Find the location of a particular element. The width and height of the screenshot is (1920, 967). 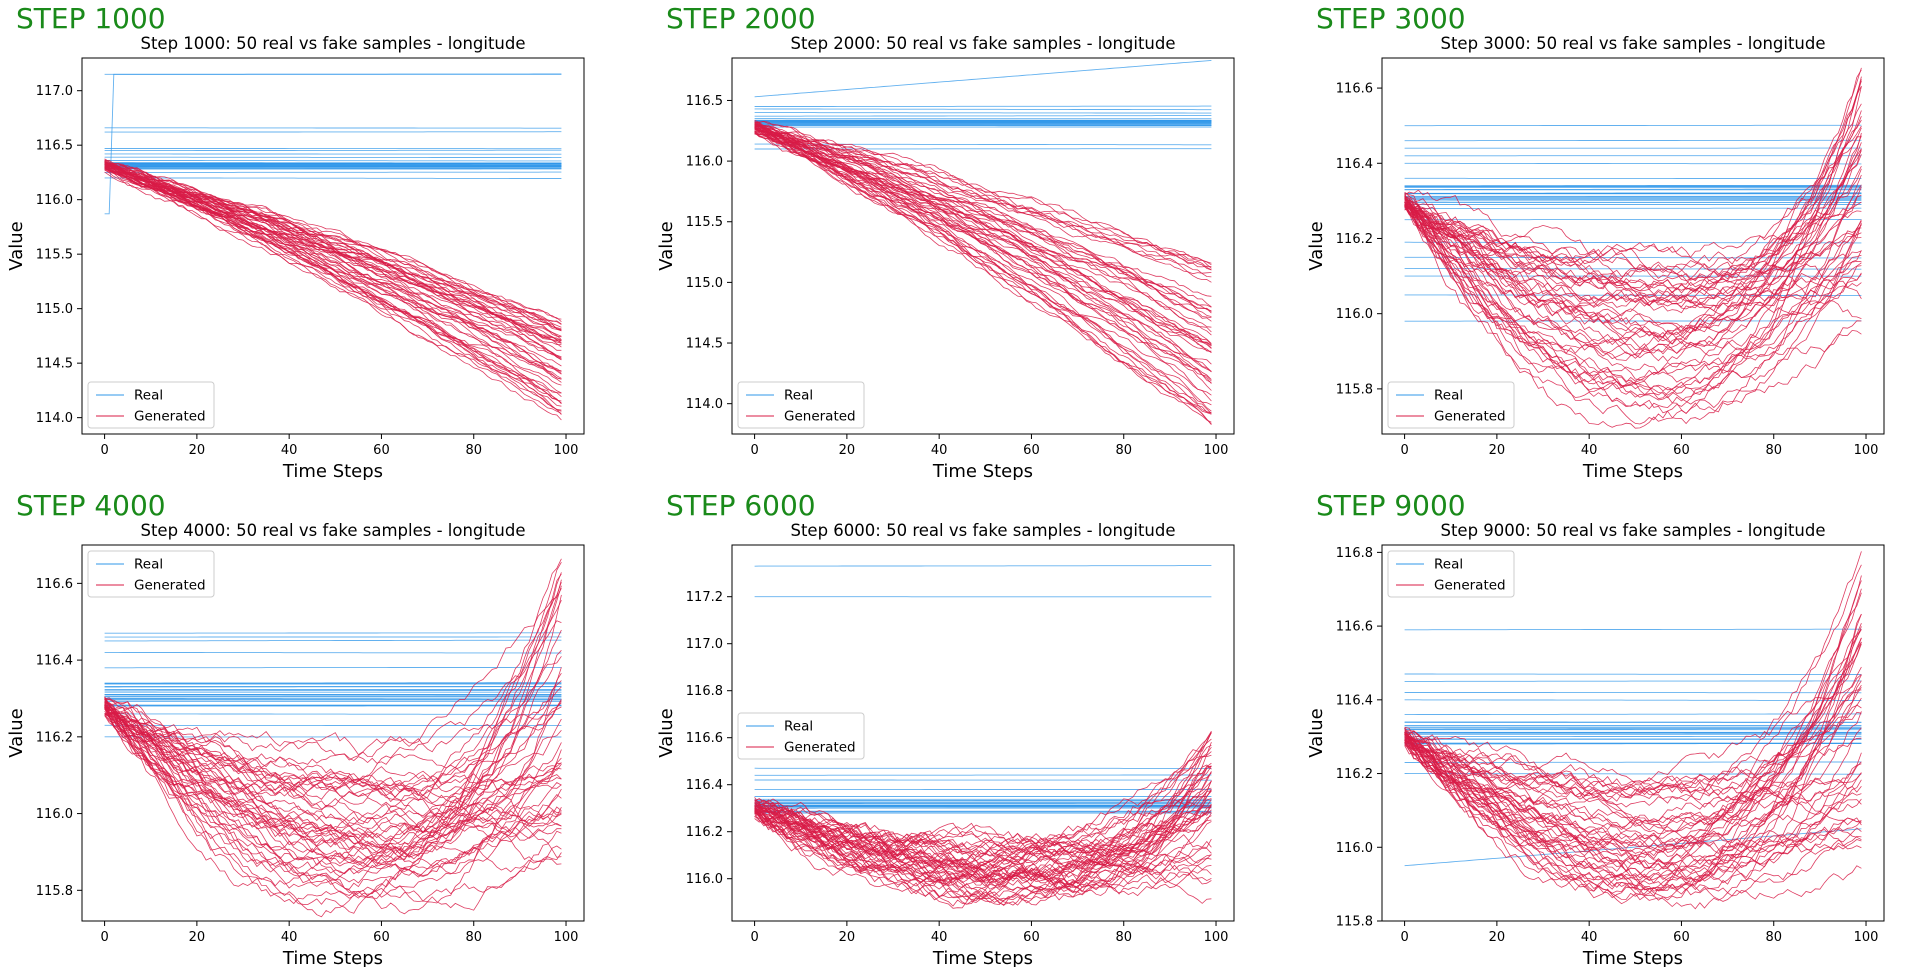

y-tick-label: 116.4 is located at coordinates (1354, 164).